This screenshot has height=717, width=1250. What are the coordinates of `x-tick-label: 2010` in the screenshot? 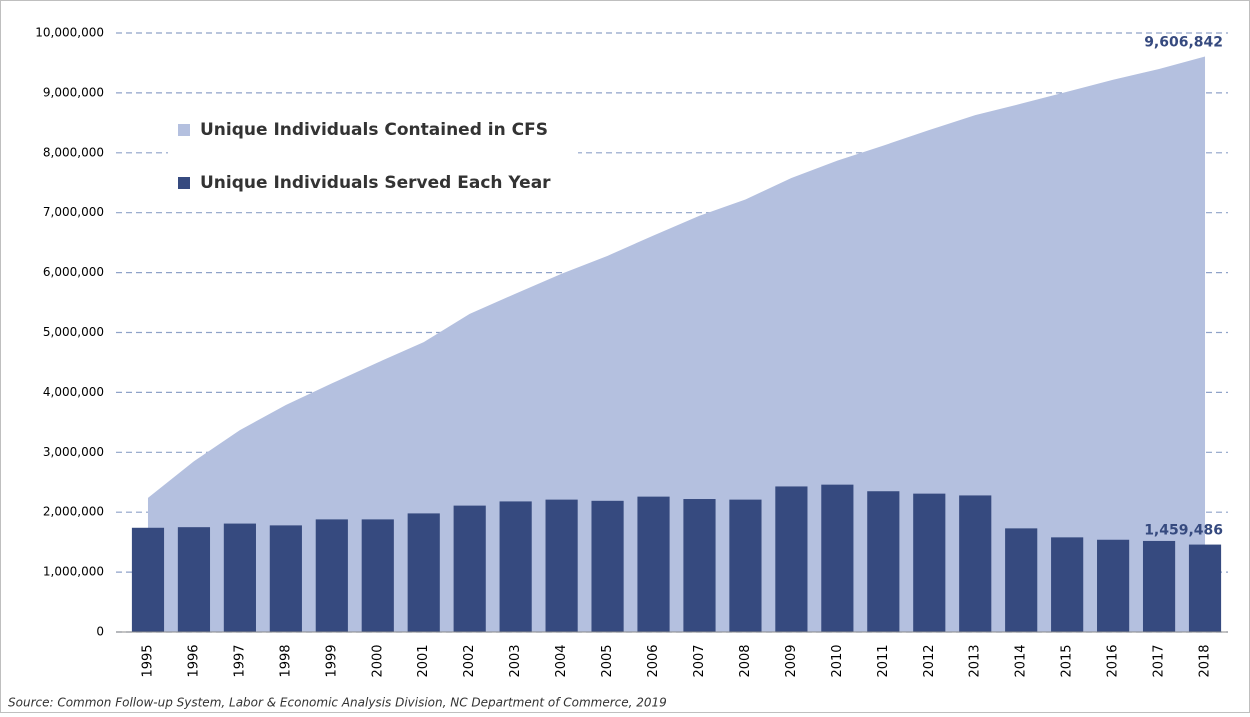 It's located at (837, 660).